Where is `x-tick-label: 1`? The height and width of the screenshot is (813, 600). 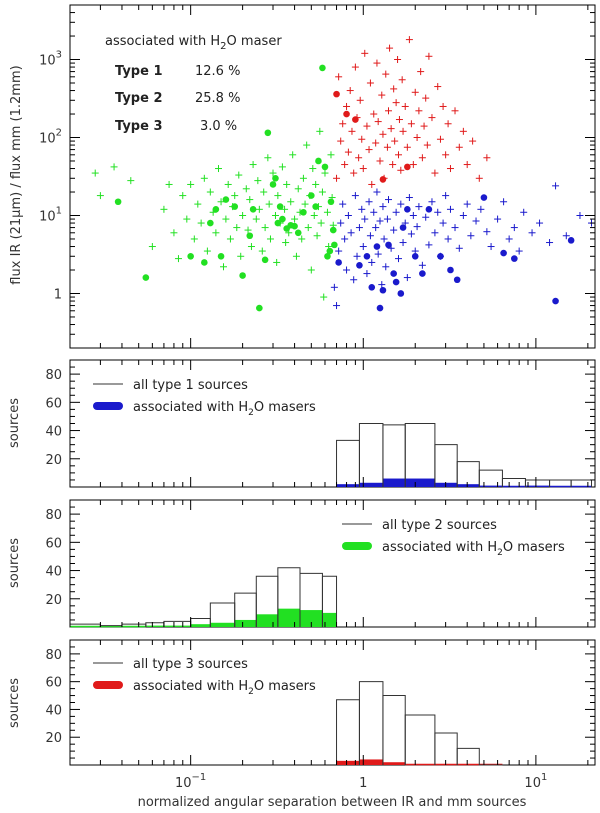 x-tick-label: 1 is located at coordinates (363, 783).